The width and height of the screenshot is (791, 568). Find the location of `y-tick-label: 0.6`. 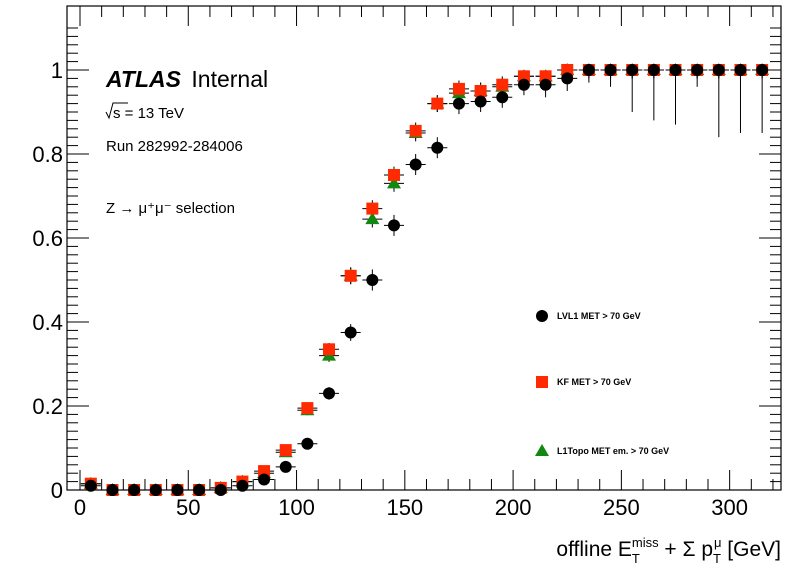

y-tick-label: 0.6 is located at coordinates (47, 238).